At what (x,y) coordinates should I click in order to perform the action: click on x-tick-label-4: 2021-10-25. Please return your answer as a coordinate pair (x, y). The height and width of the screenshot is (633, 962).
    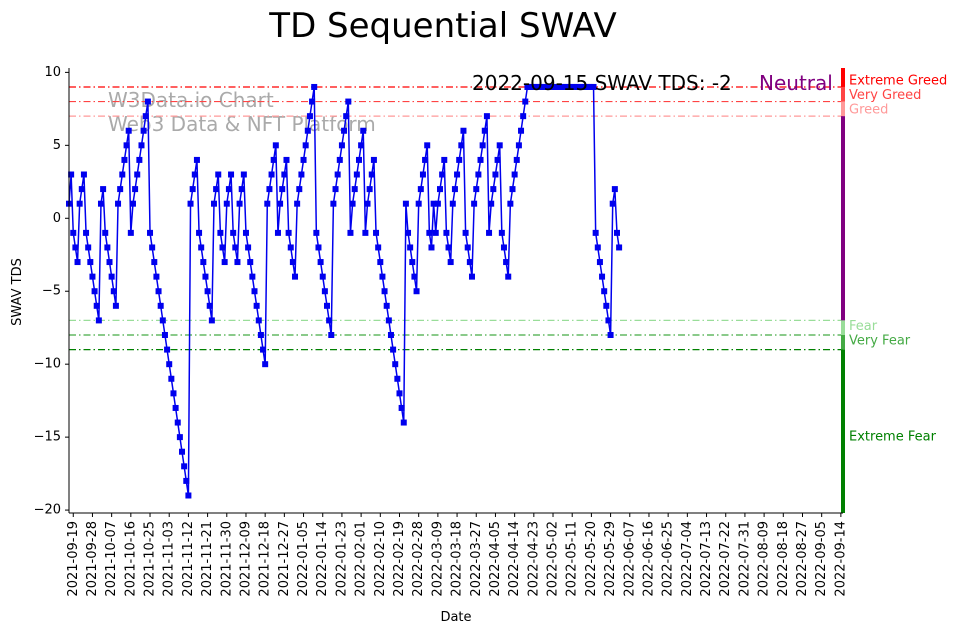
    Looking at the image, I should click on (150, 559).